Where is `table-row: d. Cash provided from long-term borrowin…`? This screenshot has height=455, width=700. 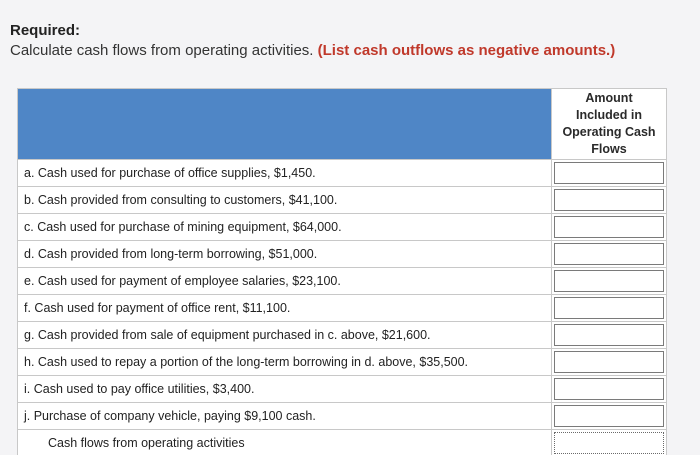 table-row: d. Cash provided from long-term borrowin… is located at coordinates (342, 254).